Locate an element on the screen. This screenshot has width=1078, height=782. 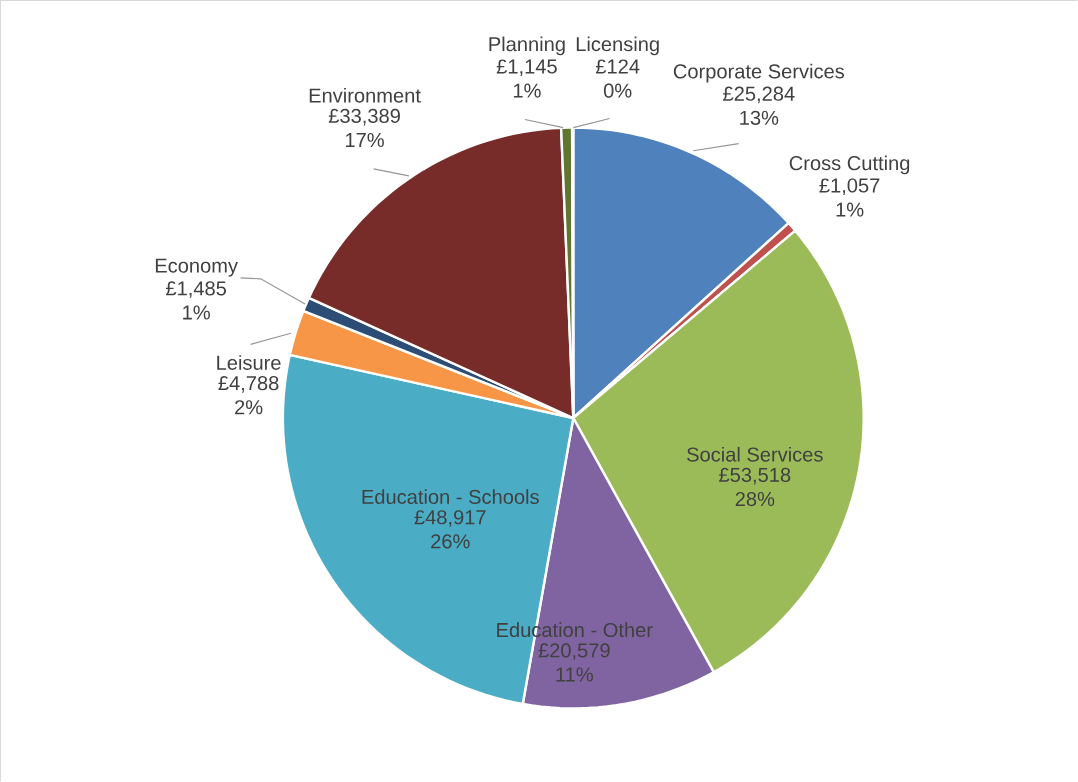
data-label: £20,579 11% is located at coordinates (574, 662).